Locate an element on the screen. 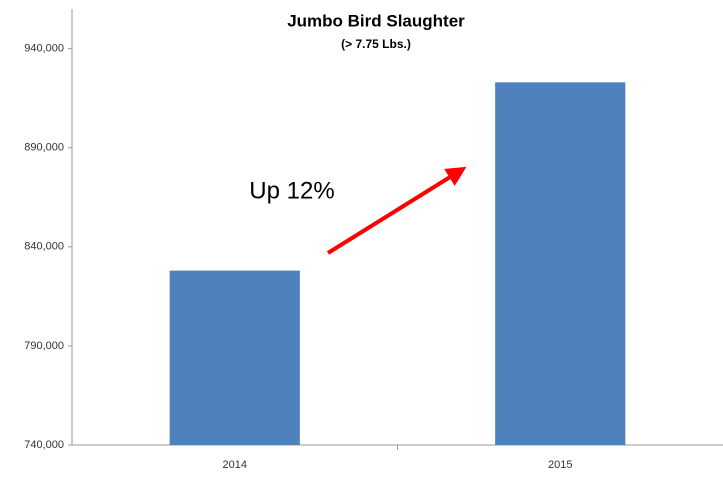 This screenshot has width=723, height=480. chart-subtitle: (> 7.75 Lbs.) is located at coordinates (376, 44).